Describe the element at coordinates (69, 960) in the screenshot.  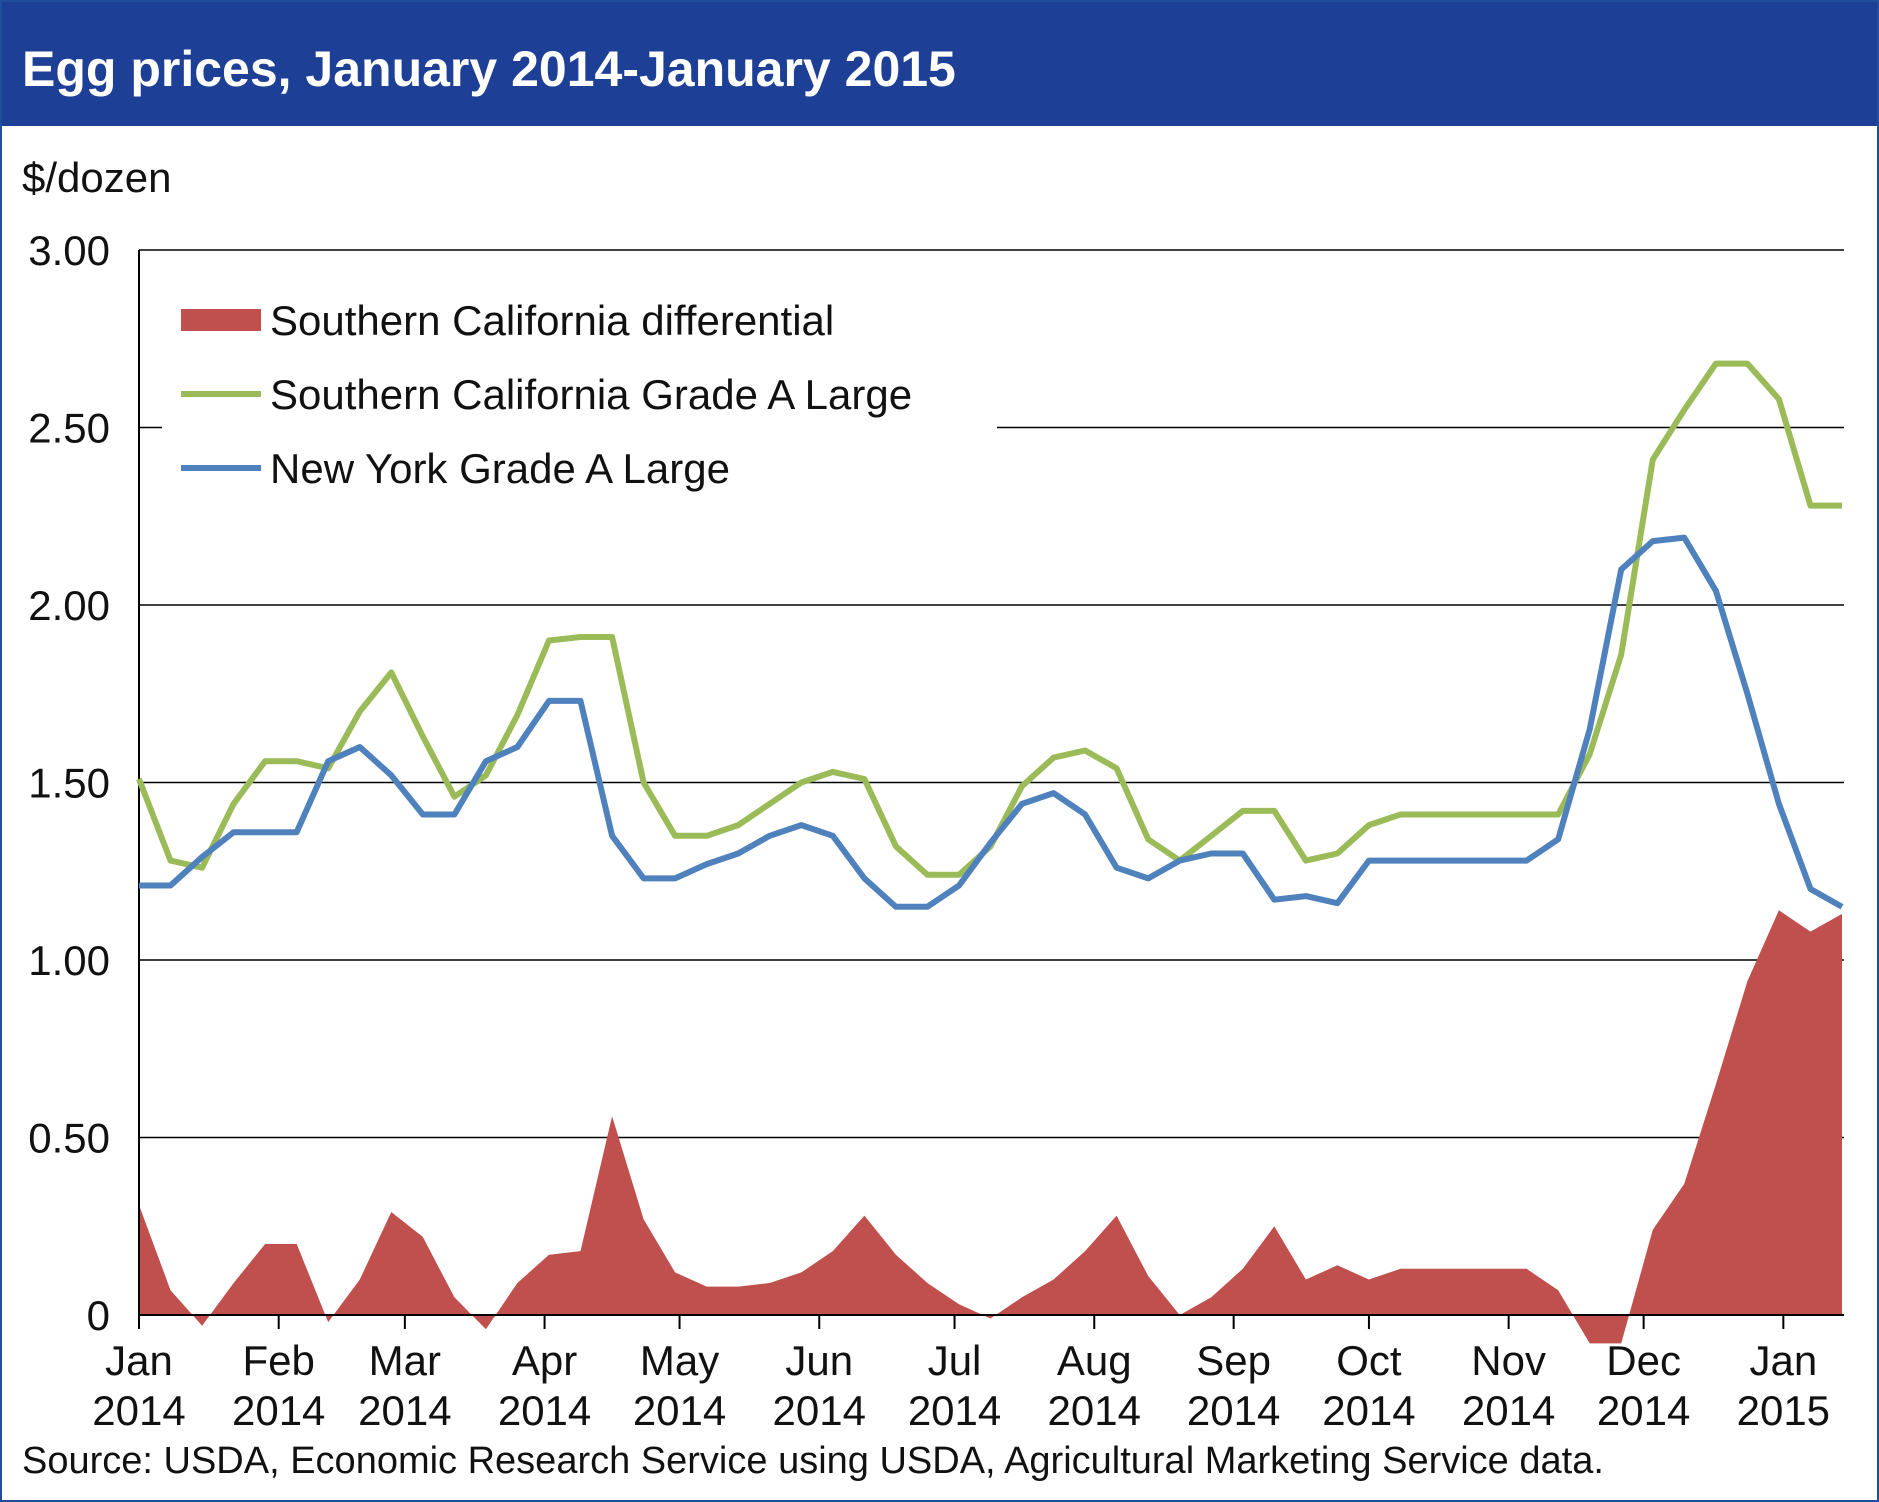
I see `y-tick-label: 1.00` at that location.